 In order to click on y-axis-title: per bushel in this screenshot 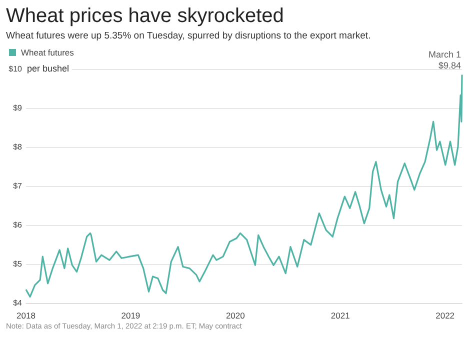, I will do `click(48, 69)`.